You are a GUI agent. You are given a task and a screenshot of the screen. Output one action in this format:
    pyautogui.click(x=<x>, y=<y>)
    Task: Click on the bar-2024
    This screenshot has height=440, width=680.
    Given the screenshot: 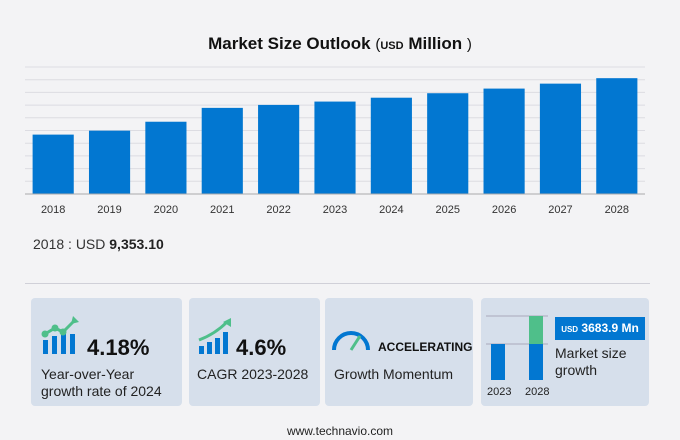 What is the action you would take?
    pyautogui.click(x=391, y=145)
    